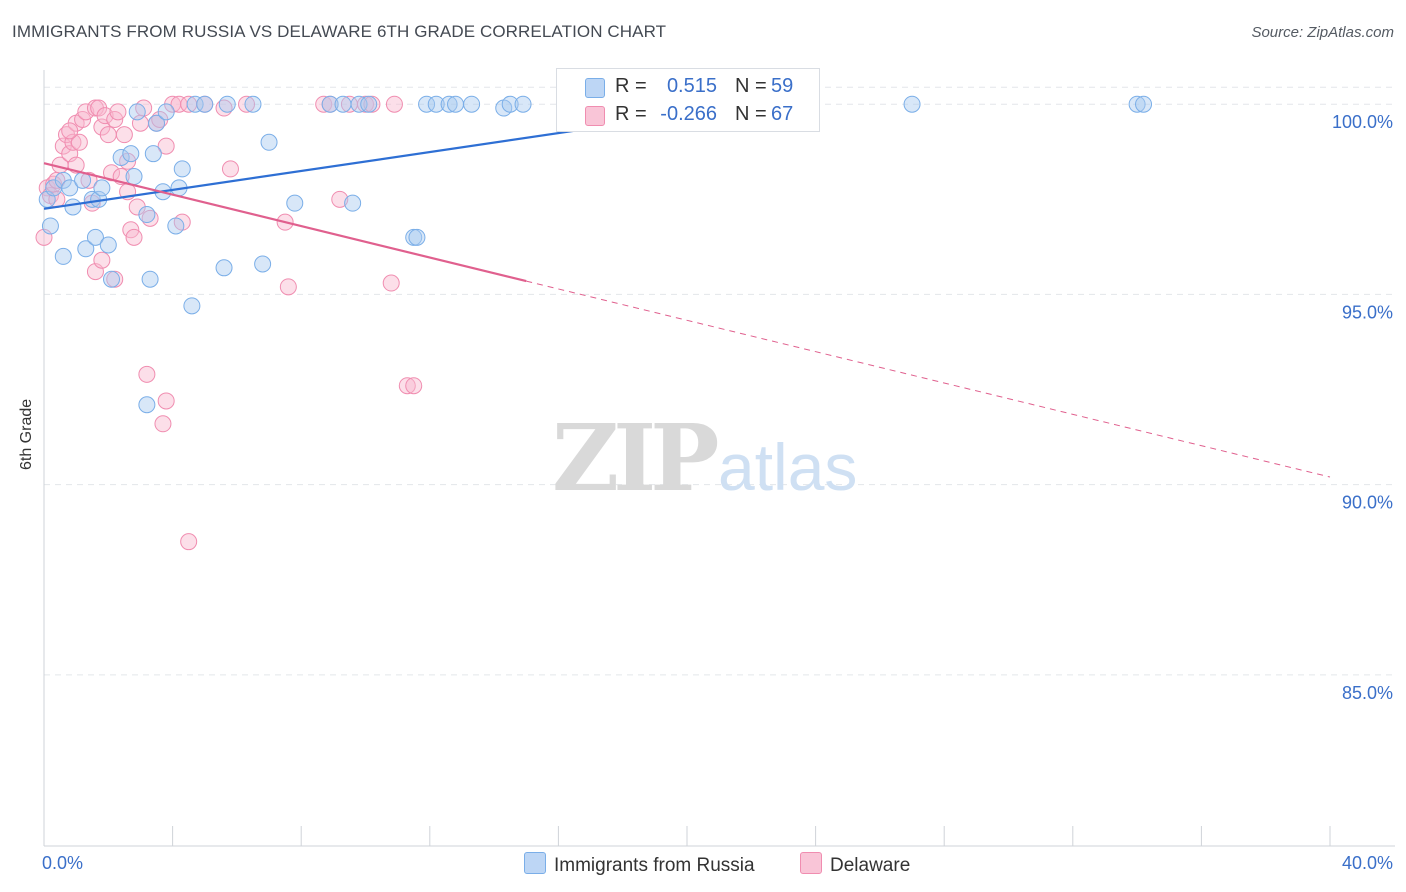  What do you see at coordinates (1367, 312) in the screenshot?
I see `y-tick-label: 95.0%` at bounding box center [1367, 312].